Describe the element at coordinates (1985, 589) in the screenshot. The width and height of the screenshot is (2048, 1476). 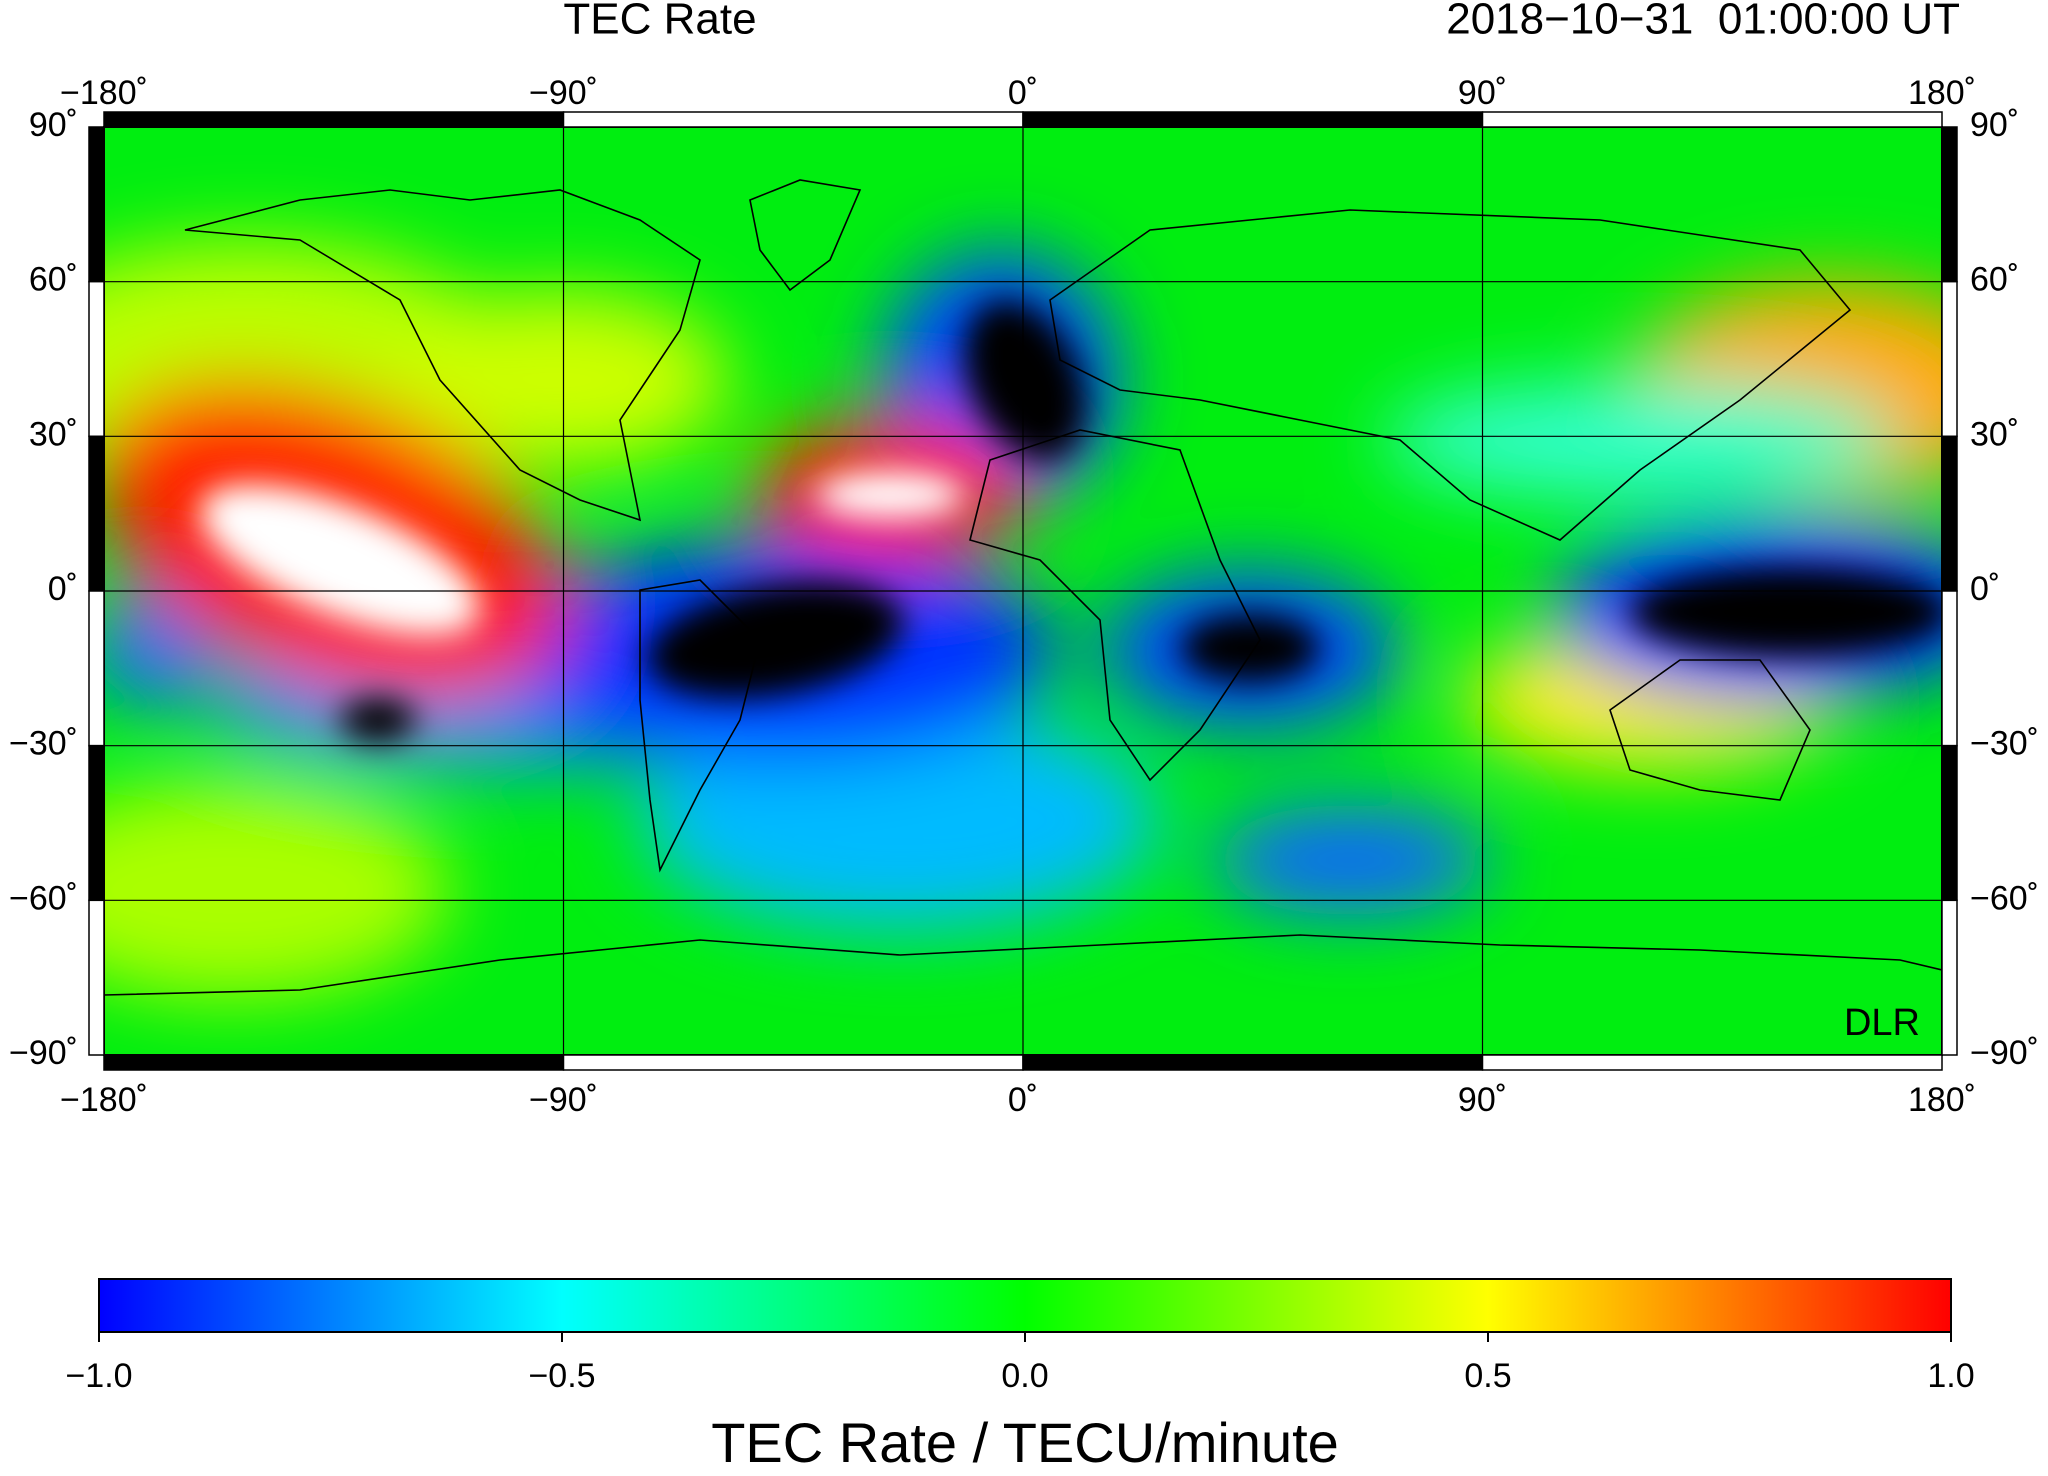
I see `lat-tick-label-right: 0˚` at that location.